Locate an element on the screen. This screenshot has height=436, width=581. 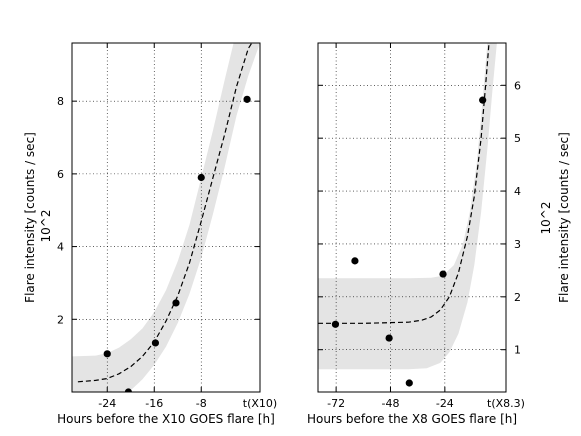
y-tick-label: 5 is located at coordinates (517, 138).